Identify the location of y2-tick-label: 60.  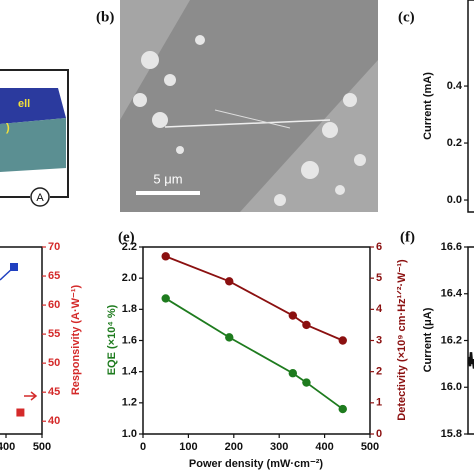
(54, 305).